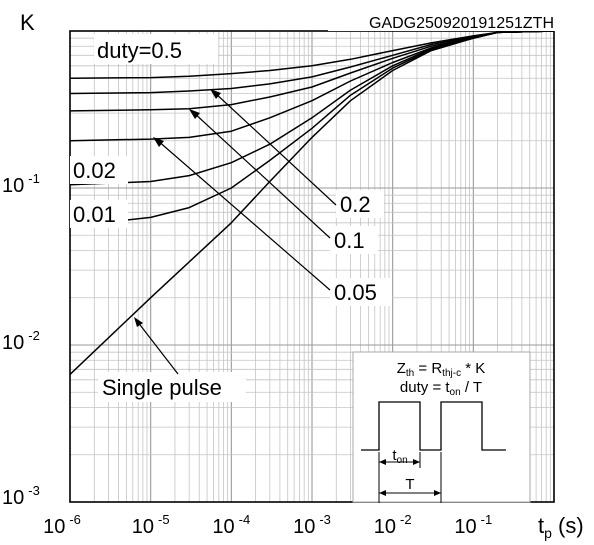 This screenshot has width=594, height=545. I want to click on x-tick-label: 10 -2, so click(393, 525).